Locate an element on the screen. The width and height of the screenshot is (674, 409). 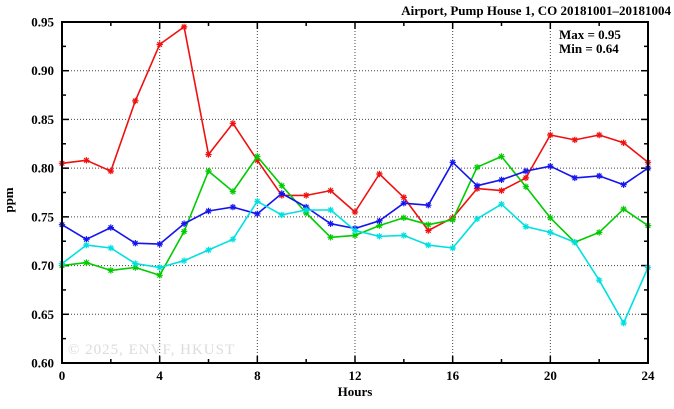
y-tick-label: 0.60 is located at coordinates (42, 363).